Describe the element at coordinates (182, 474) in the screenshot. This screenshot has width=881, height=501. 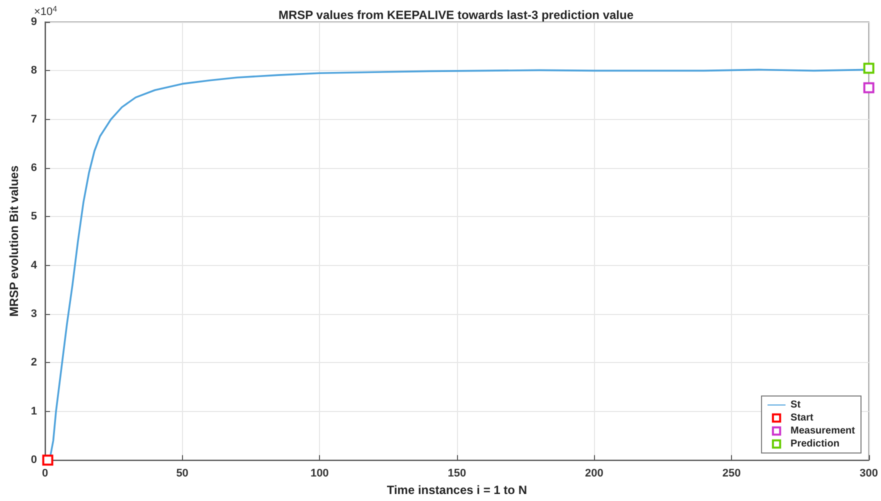
I see `x-tick-label: 50` at that location.